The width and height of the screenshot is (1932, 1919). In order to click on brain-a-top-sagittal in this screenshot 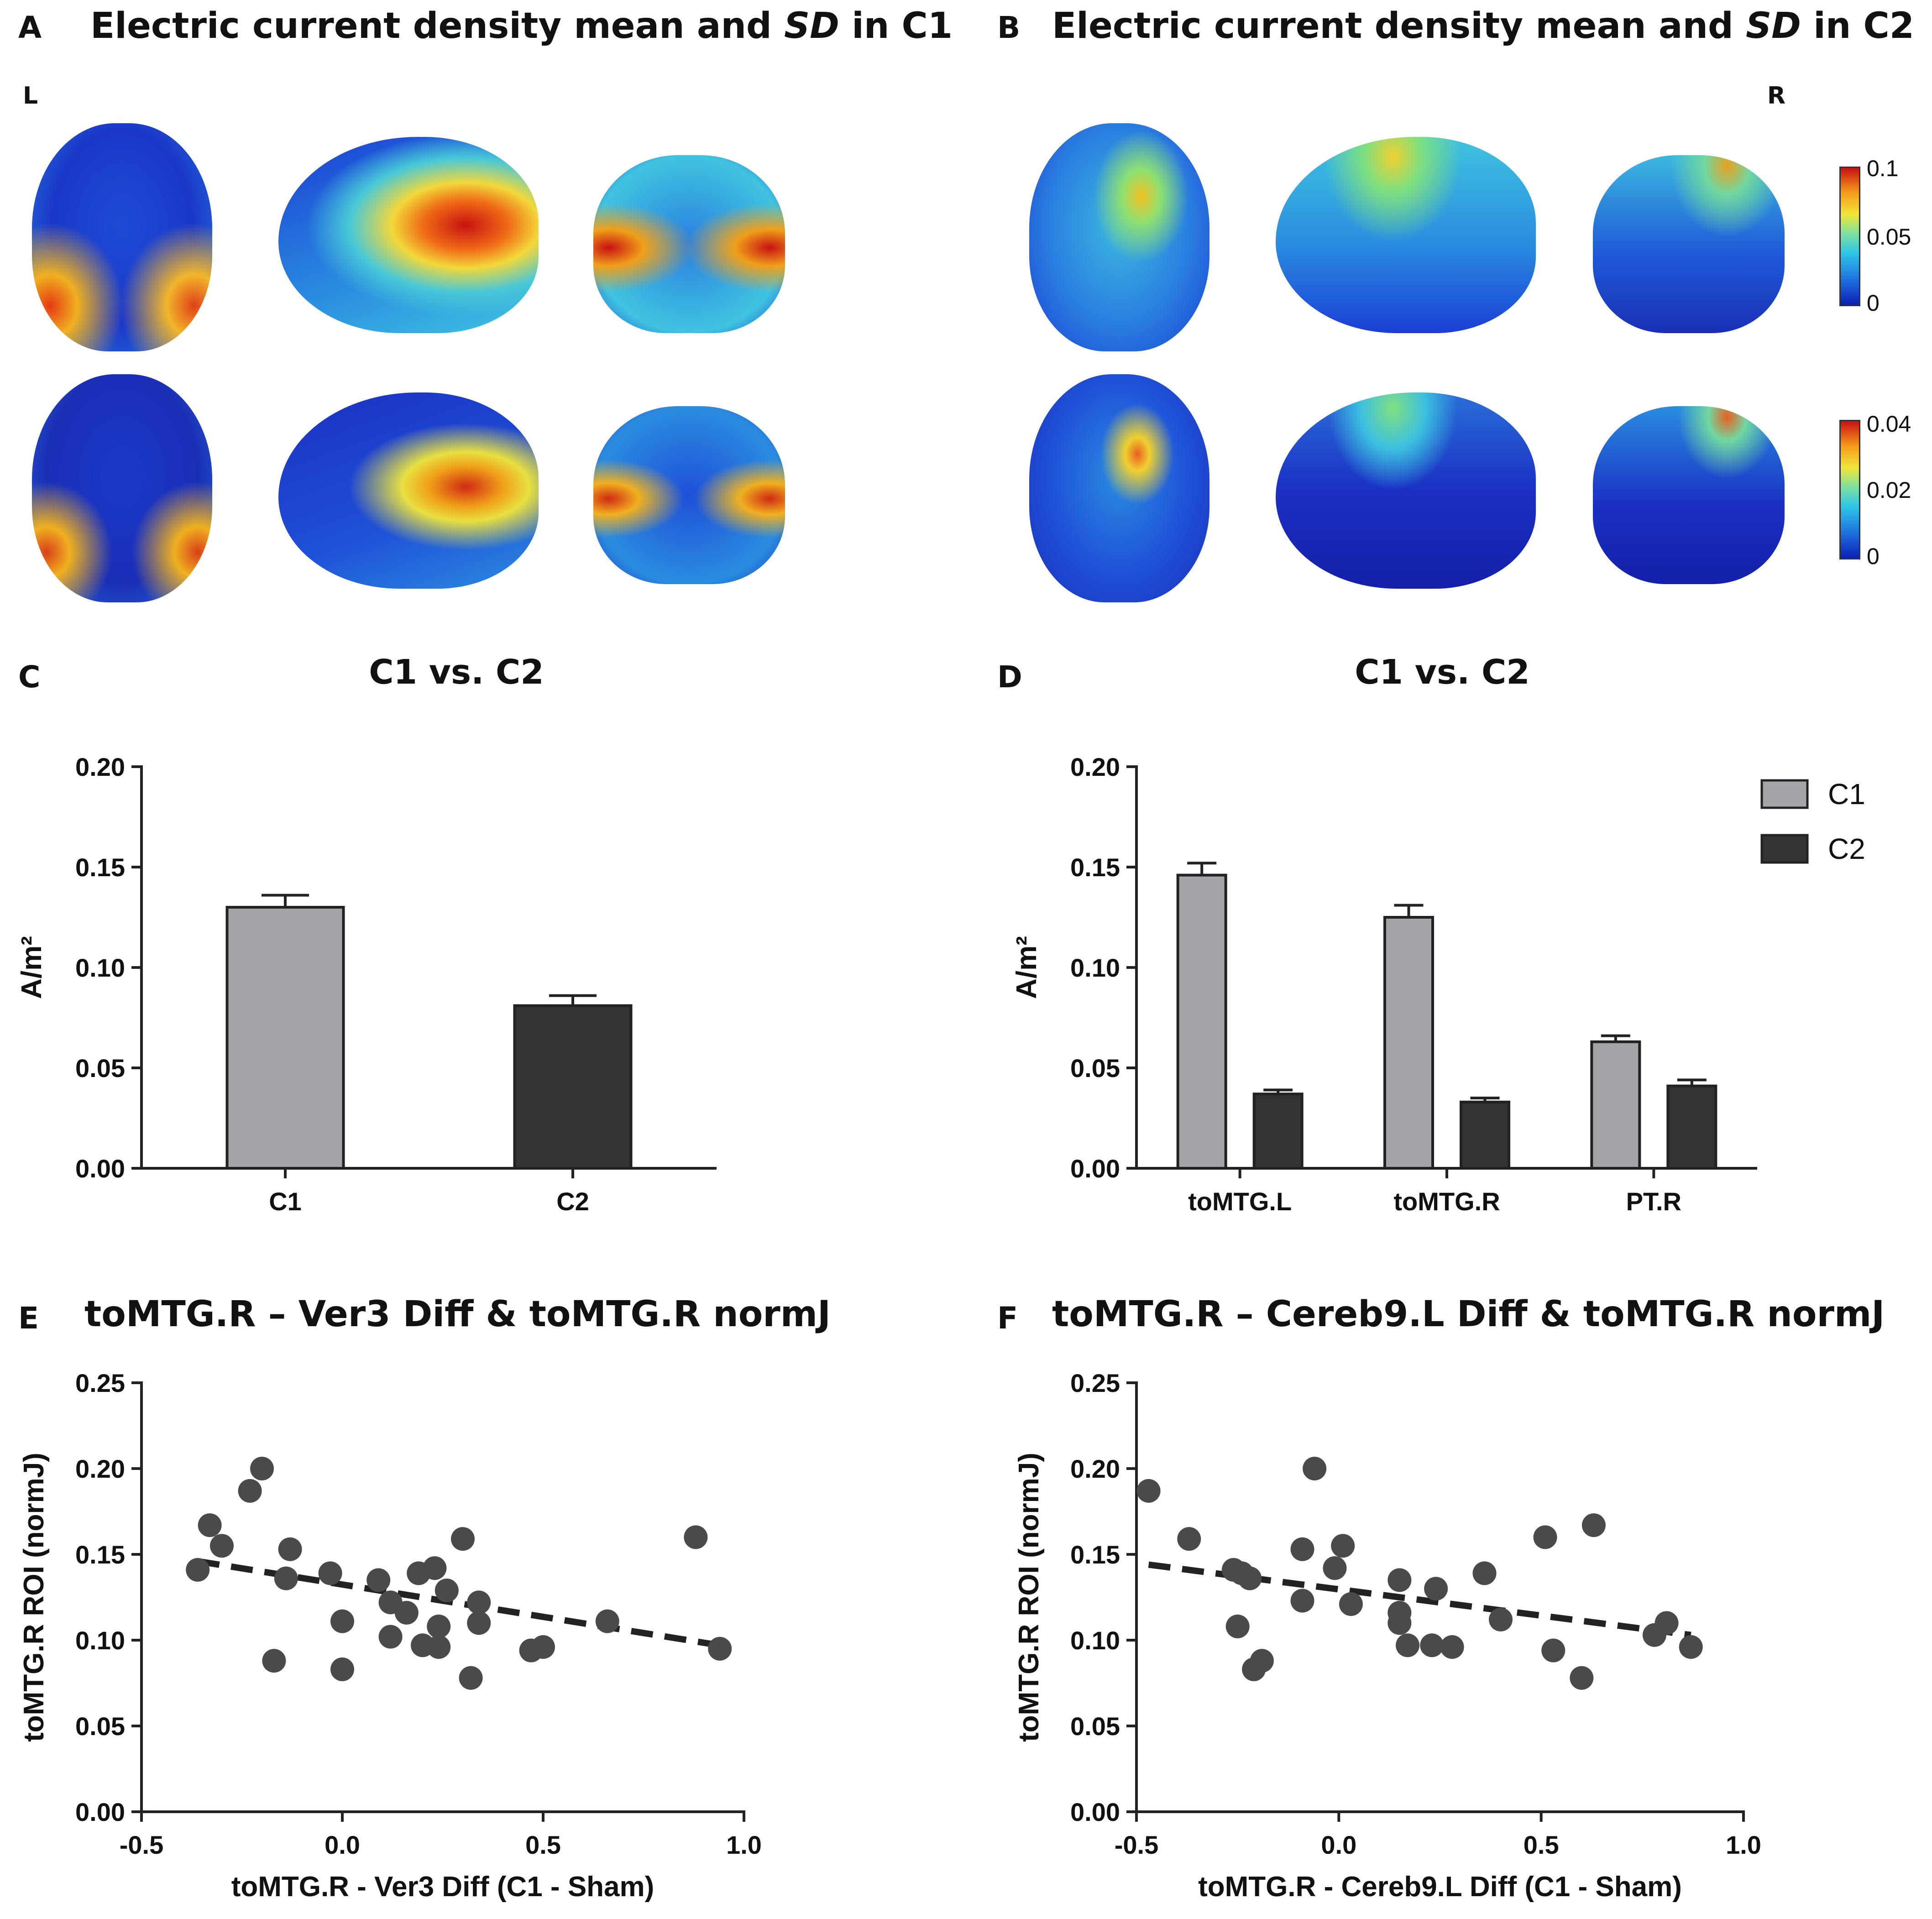, I will do `click(409, 235)`.